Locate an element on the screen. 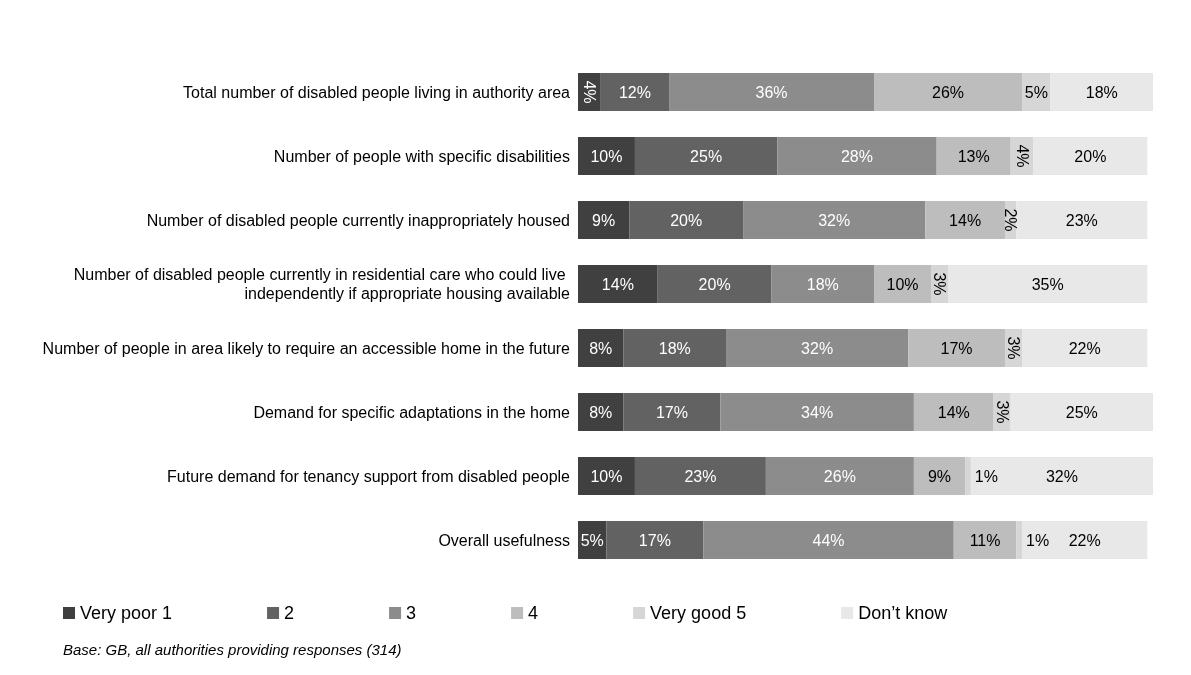 The image size is (1191, 675). data-label: 28% is located at coordinates (856, 156).